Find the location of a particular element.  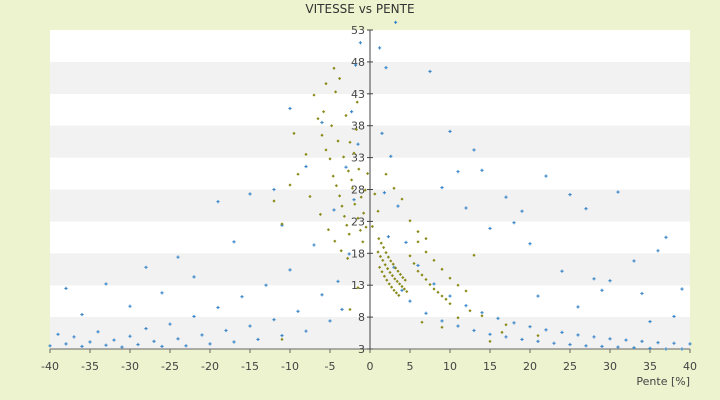

x-tick-label: 0 is located at coordinates (370, 366).